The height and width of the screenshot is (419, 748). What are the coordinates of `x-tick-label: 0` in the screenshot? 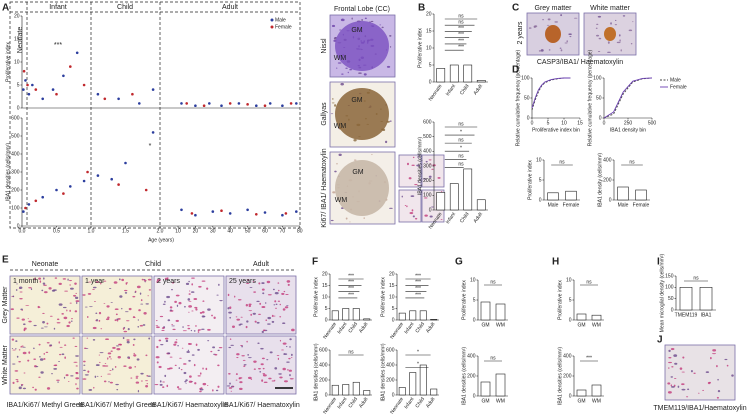 It's located at (604, 123).